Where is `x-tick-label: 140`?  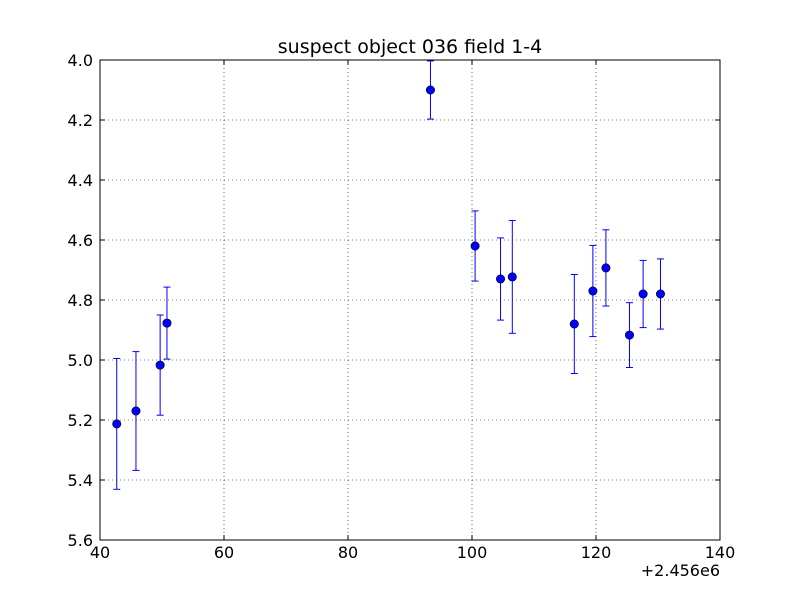 x-tick-label: 140 is located at coordinates (720, 552).